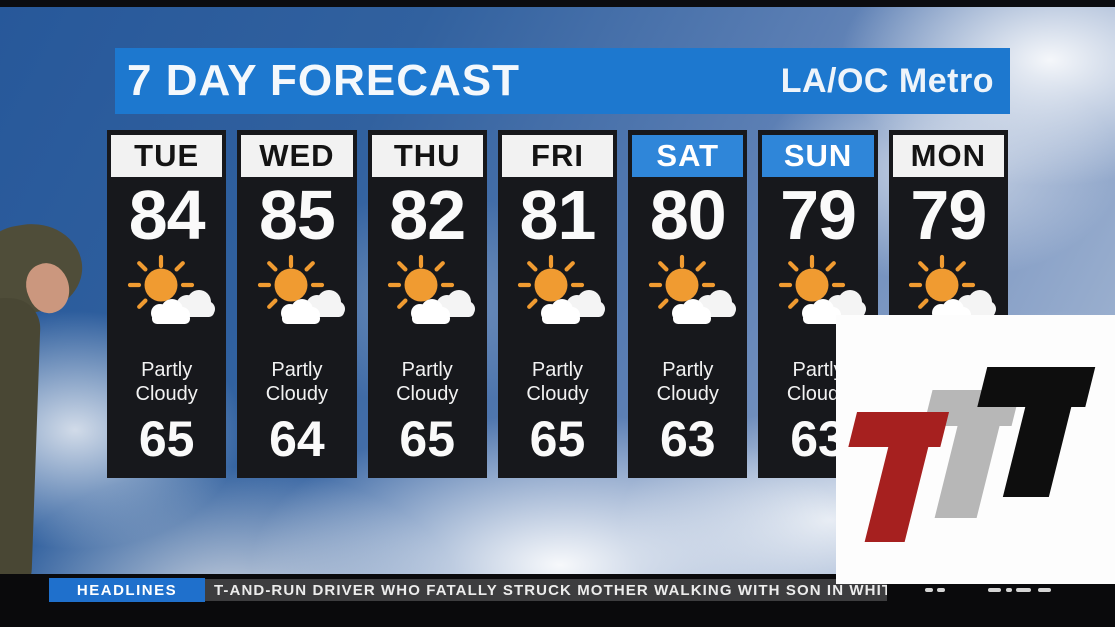 The height and width of the screenshot is (627, 1115). I want to click on page-title: 7 DAY FORECAST, so click(323, 80).